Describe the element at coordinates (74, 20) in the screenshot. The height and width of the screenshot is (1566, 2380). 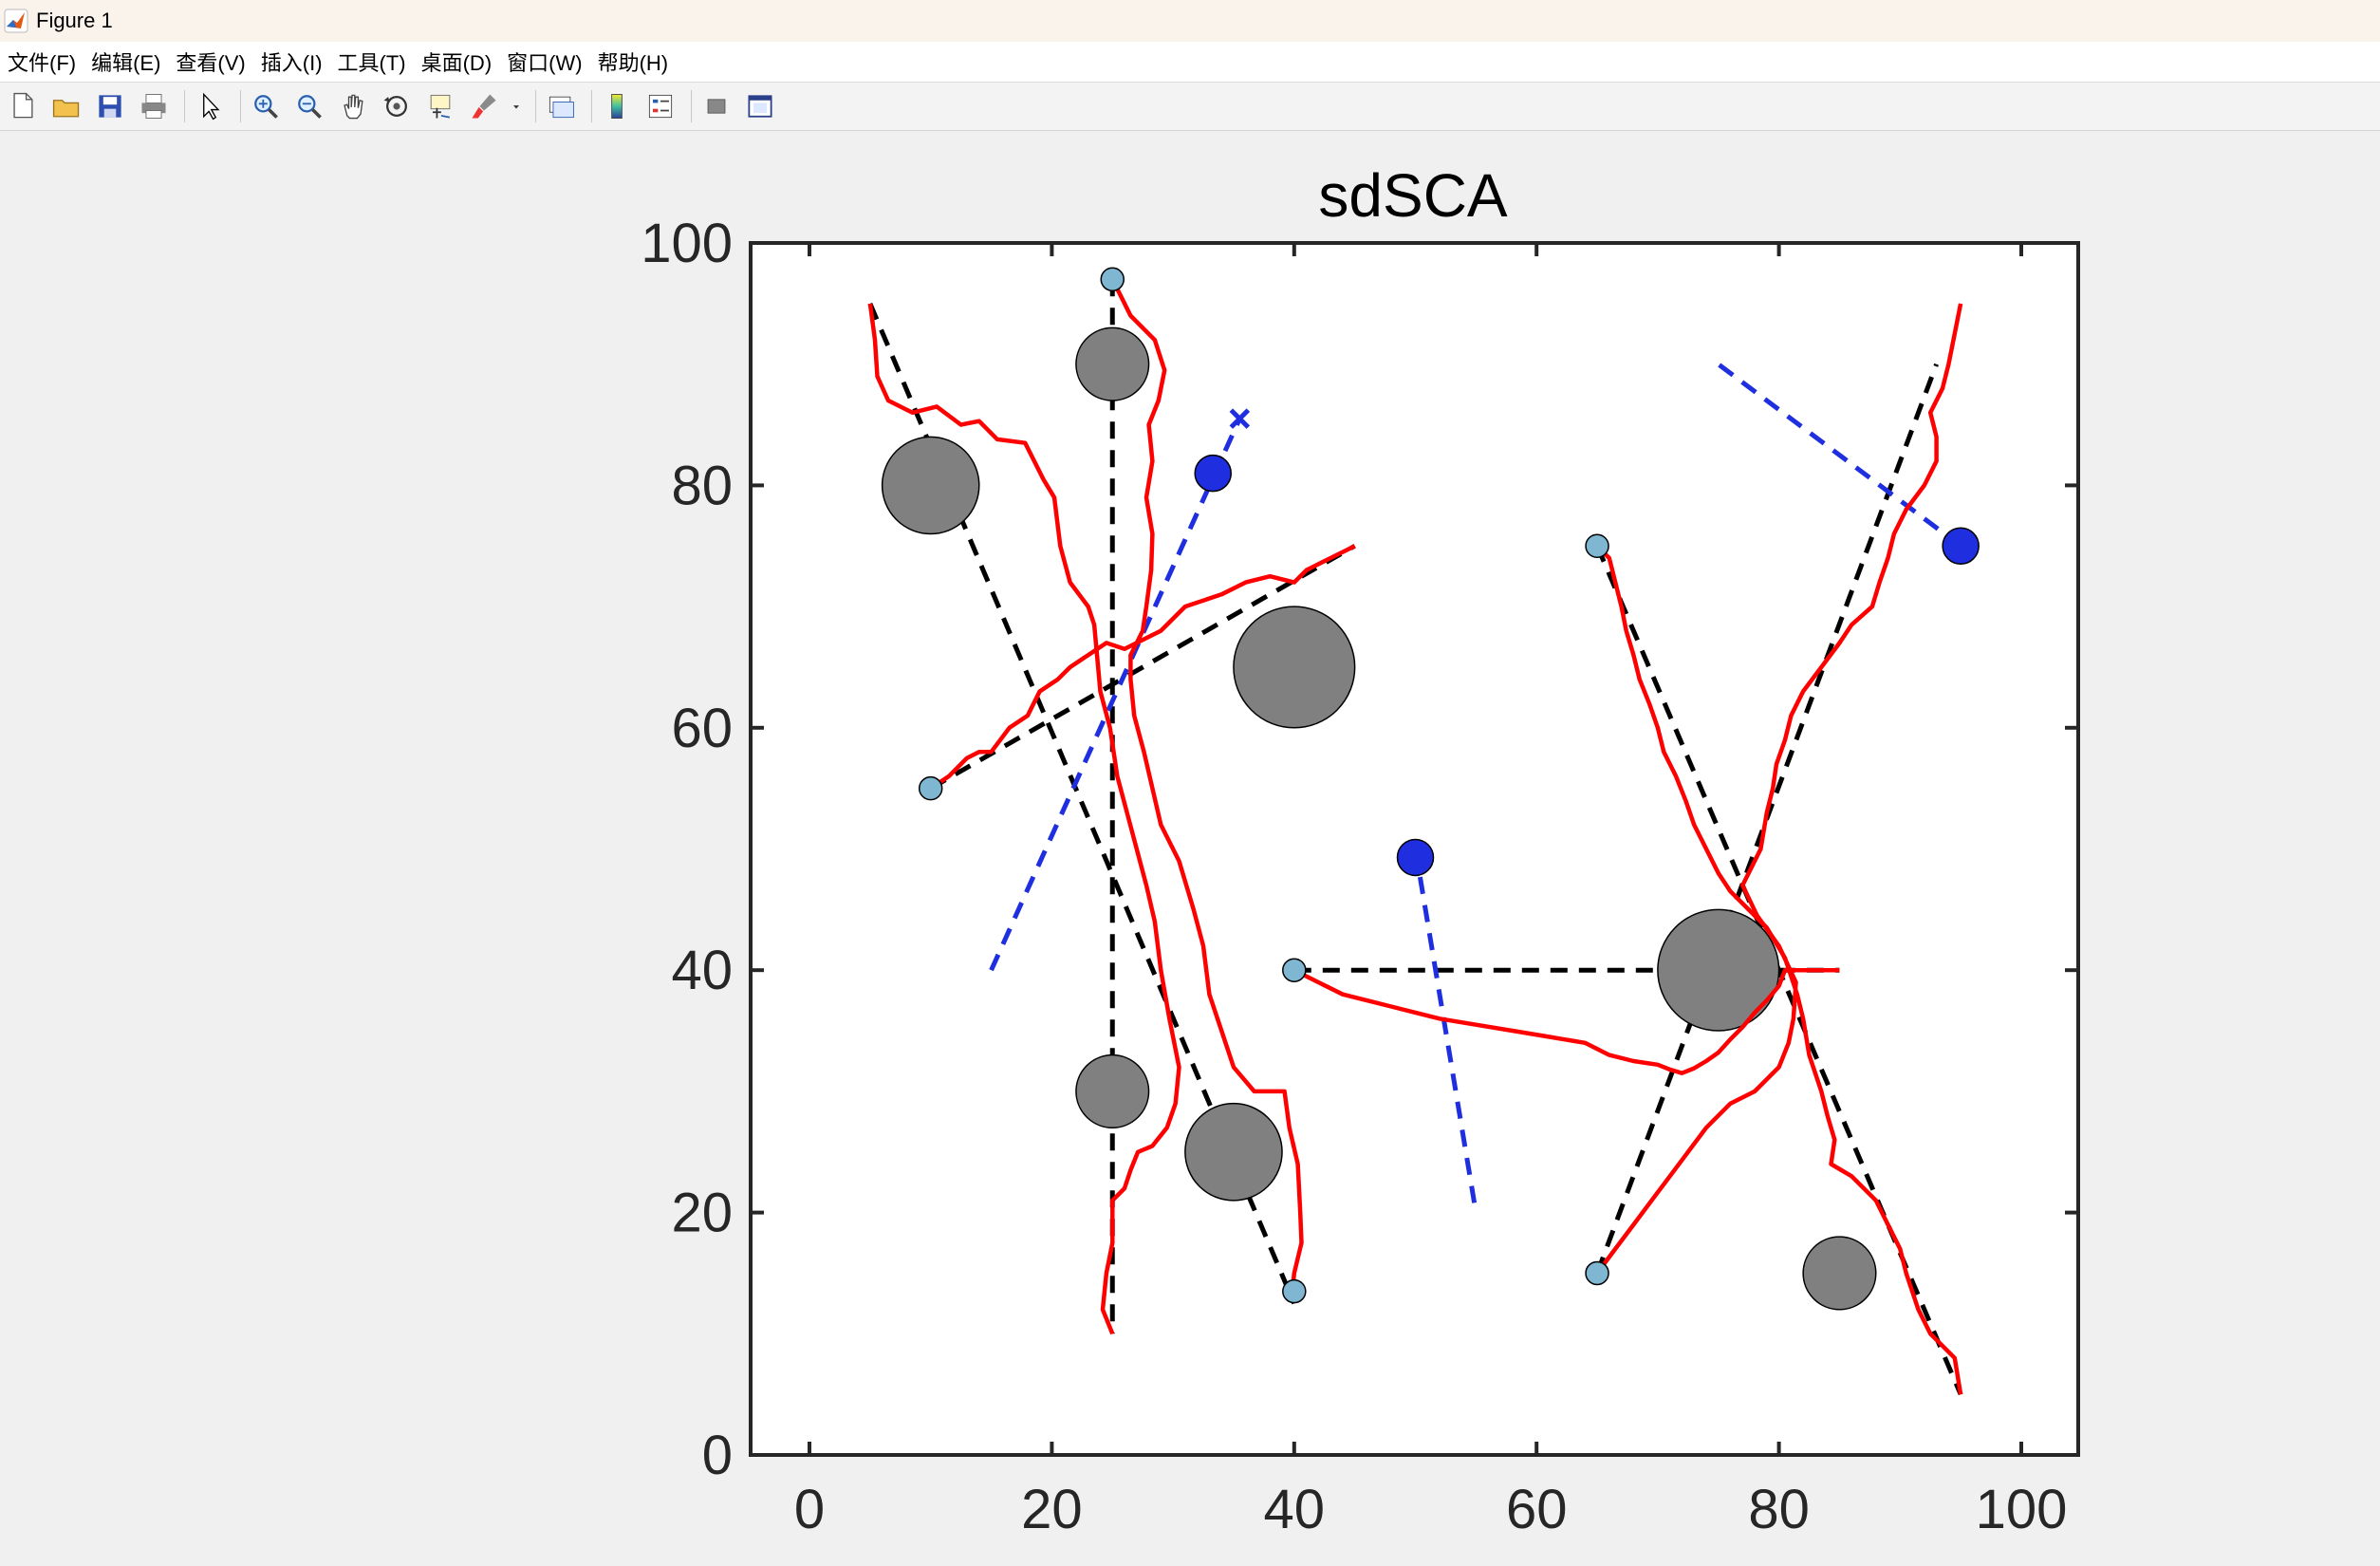
I see `window-title: Figure 1` at that location.